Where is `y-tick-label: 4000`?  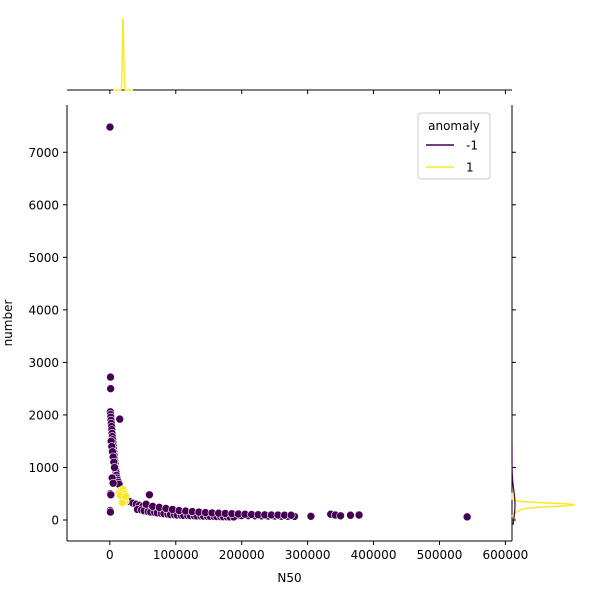 y-tick-label: 4000 is located at coordinates (43, 310).